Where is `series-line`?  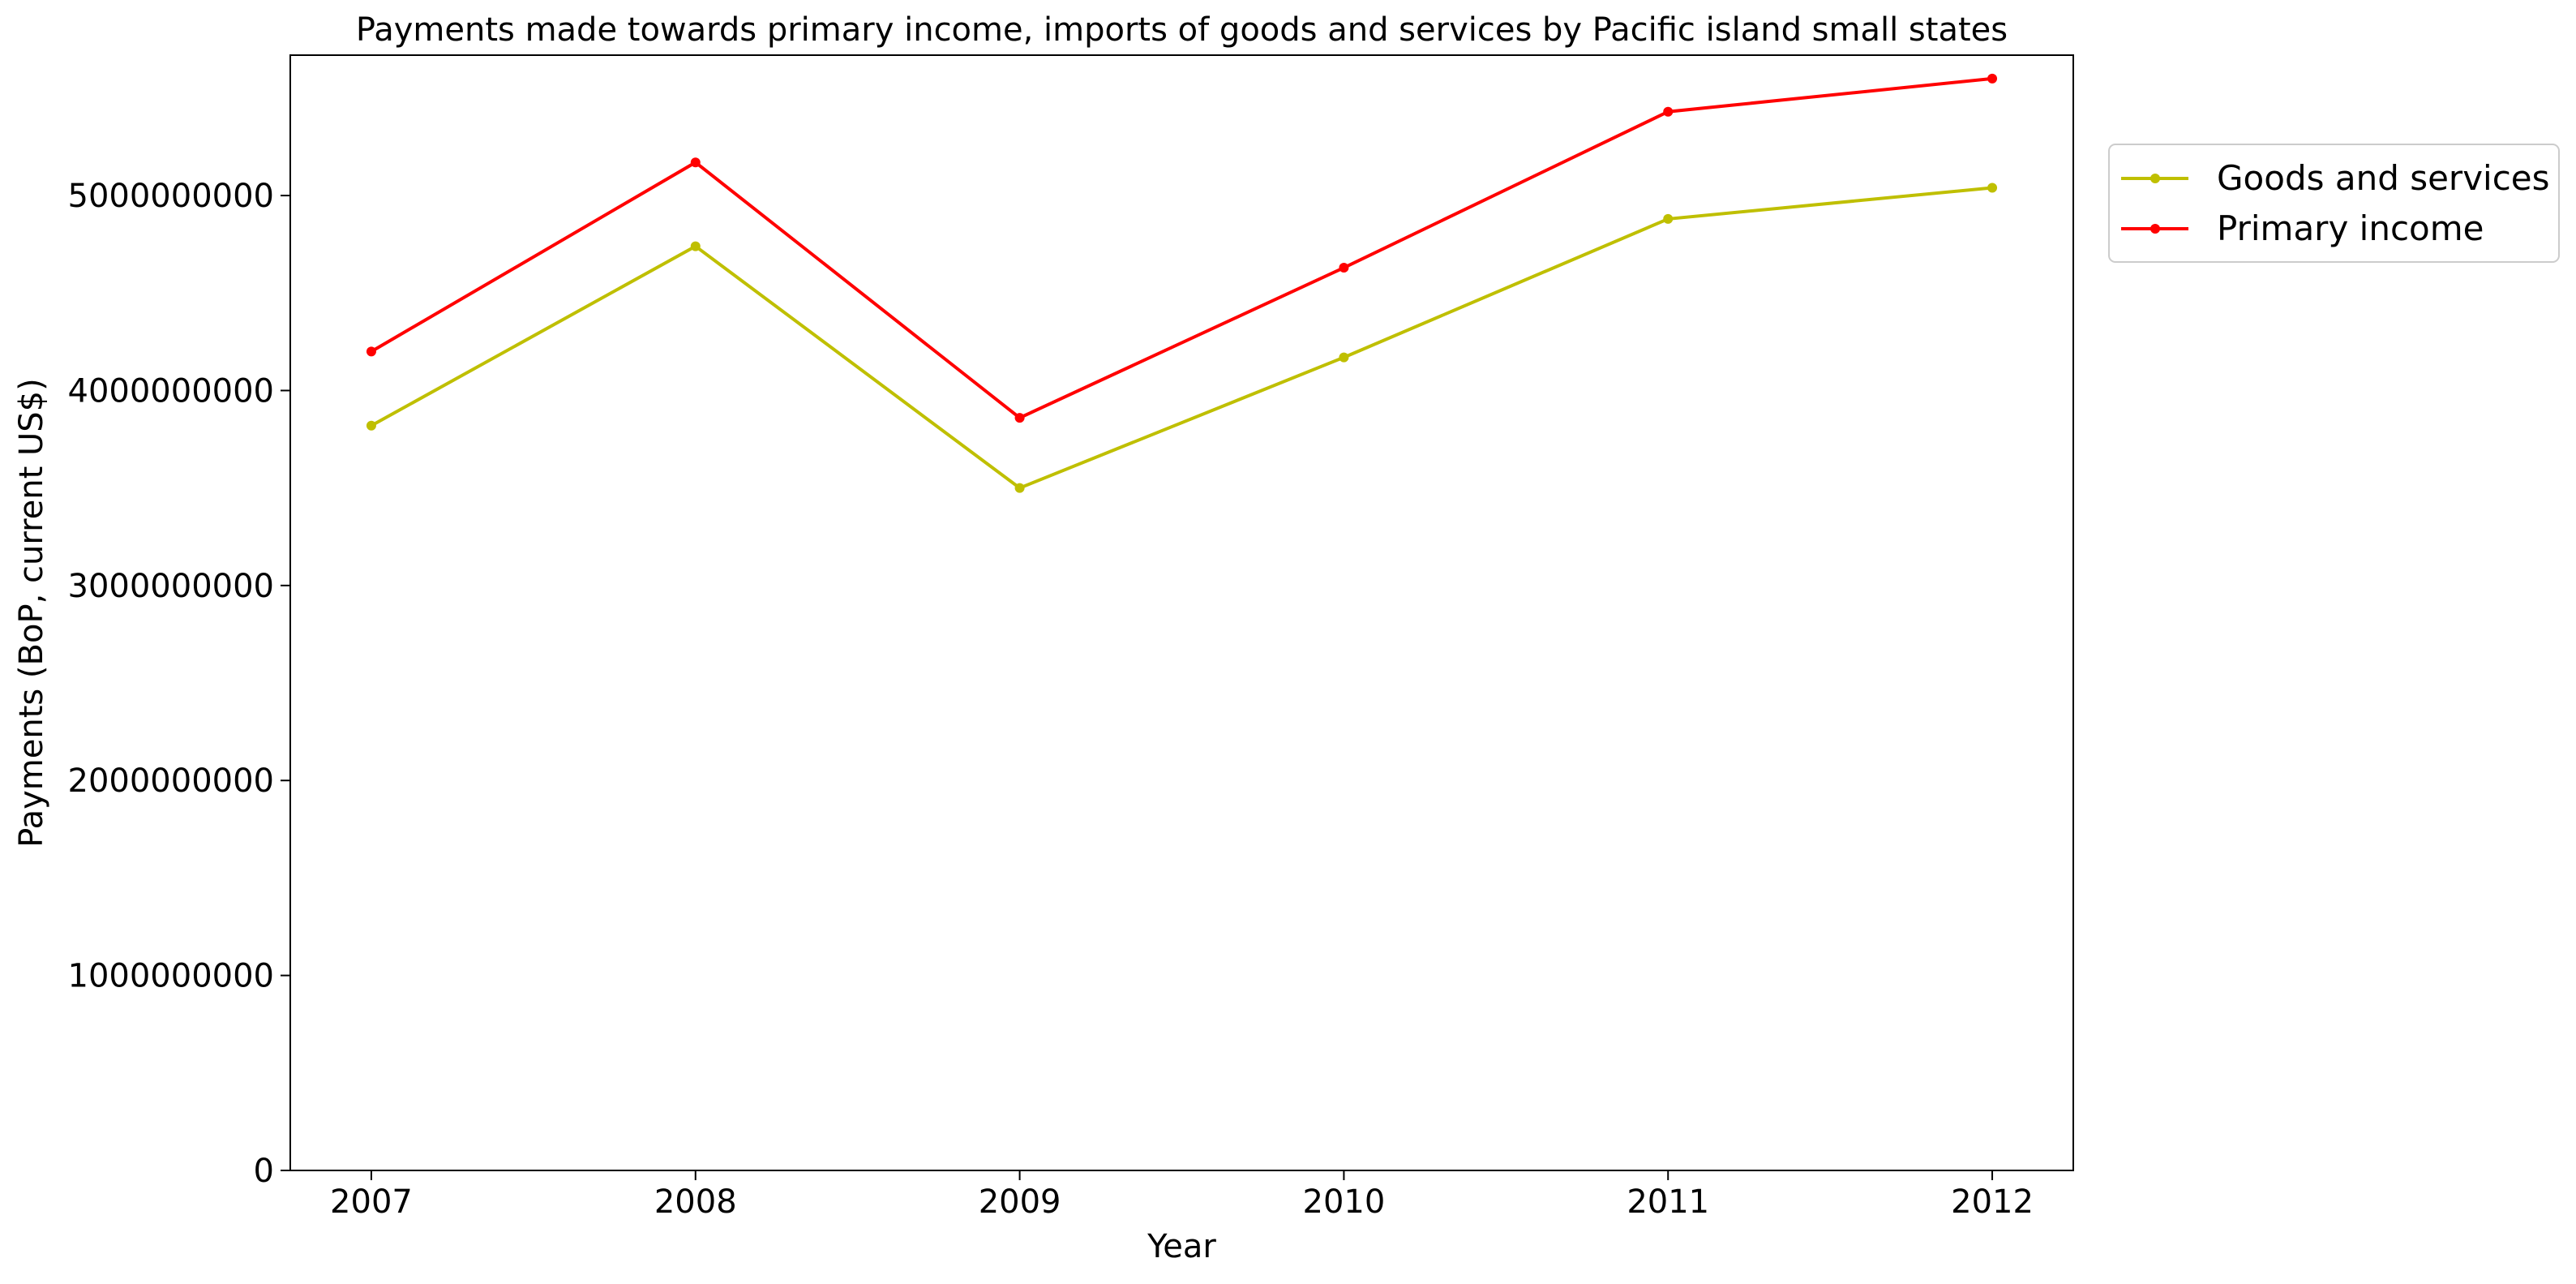
series-line is located at coordinates (1181, 338).